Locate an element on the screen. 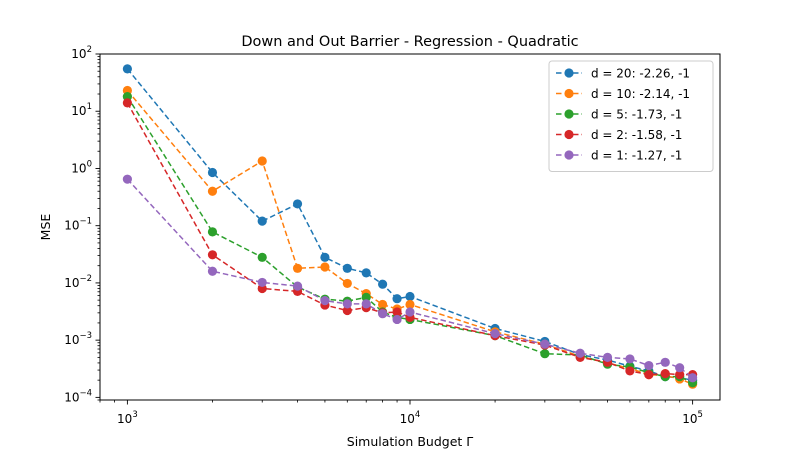  y-tick-label-exponent: −3 is located at coordinates (85, 336).